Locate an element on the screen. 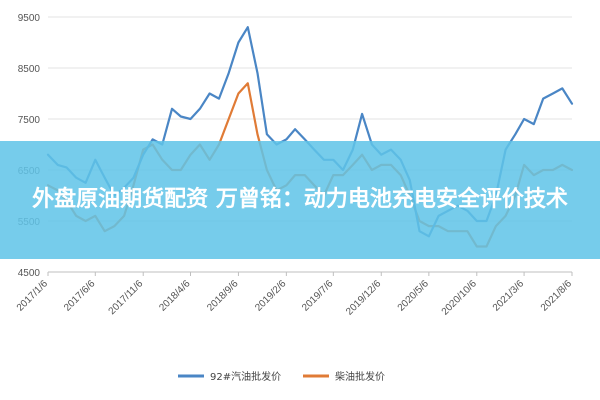 The height and width of the screenshot is (400, 600). legend-label: 92#汽油批发价 is located at coordinates (245, 376).